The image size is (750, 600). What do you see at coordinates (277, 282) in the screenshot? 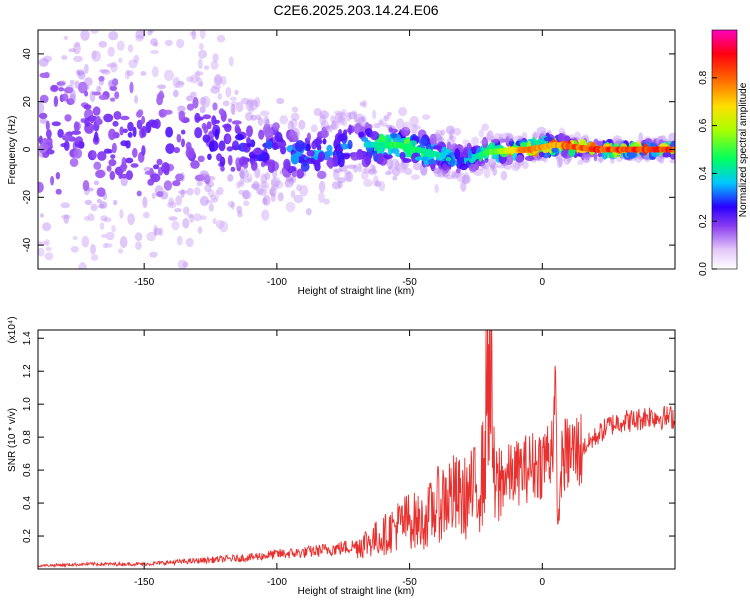
I see `x-tick-label: -100` at bounding box center [277, 282].